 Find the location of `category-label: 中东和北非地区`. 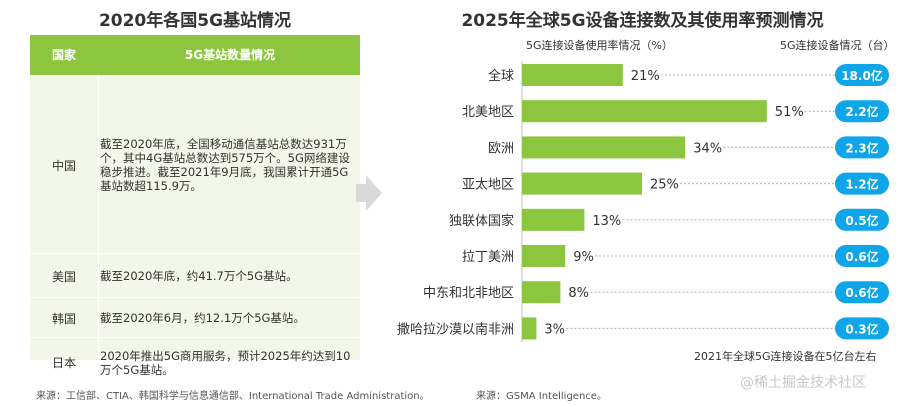

category-label: 中东和北非地区 is located at coordinates (468, 293).